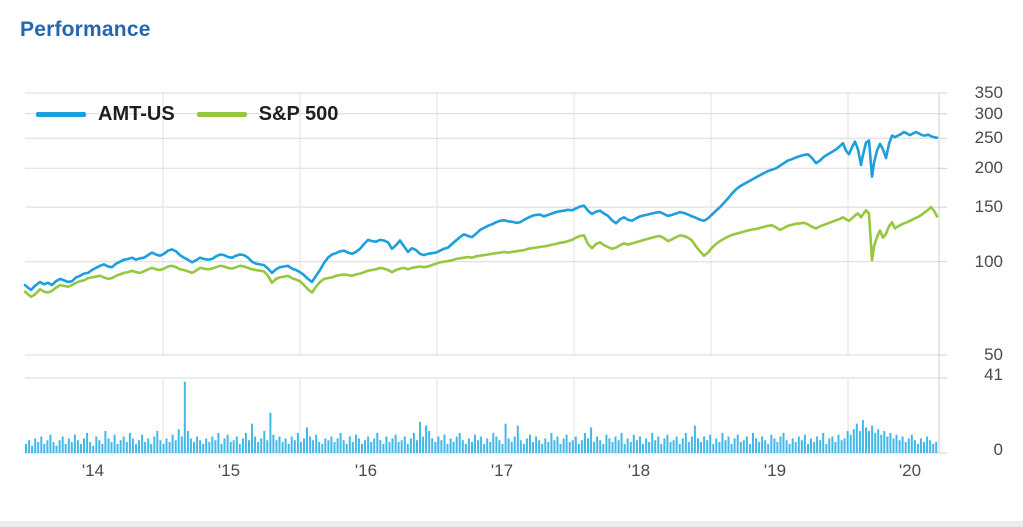 The image size is (1023, 527). Describe the element at coordinates (229, 470) in the screenshot. I see `x-axis-year-label: '15` at that location.